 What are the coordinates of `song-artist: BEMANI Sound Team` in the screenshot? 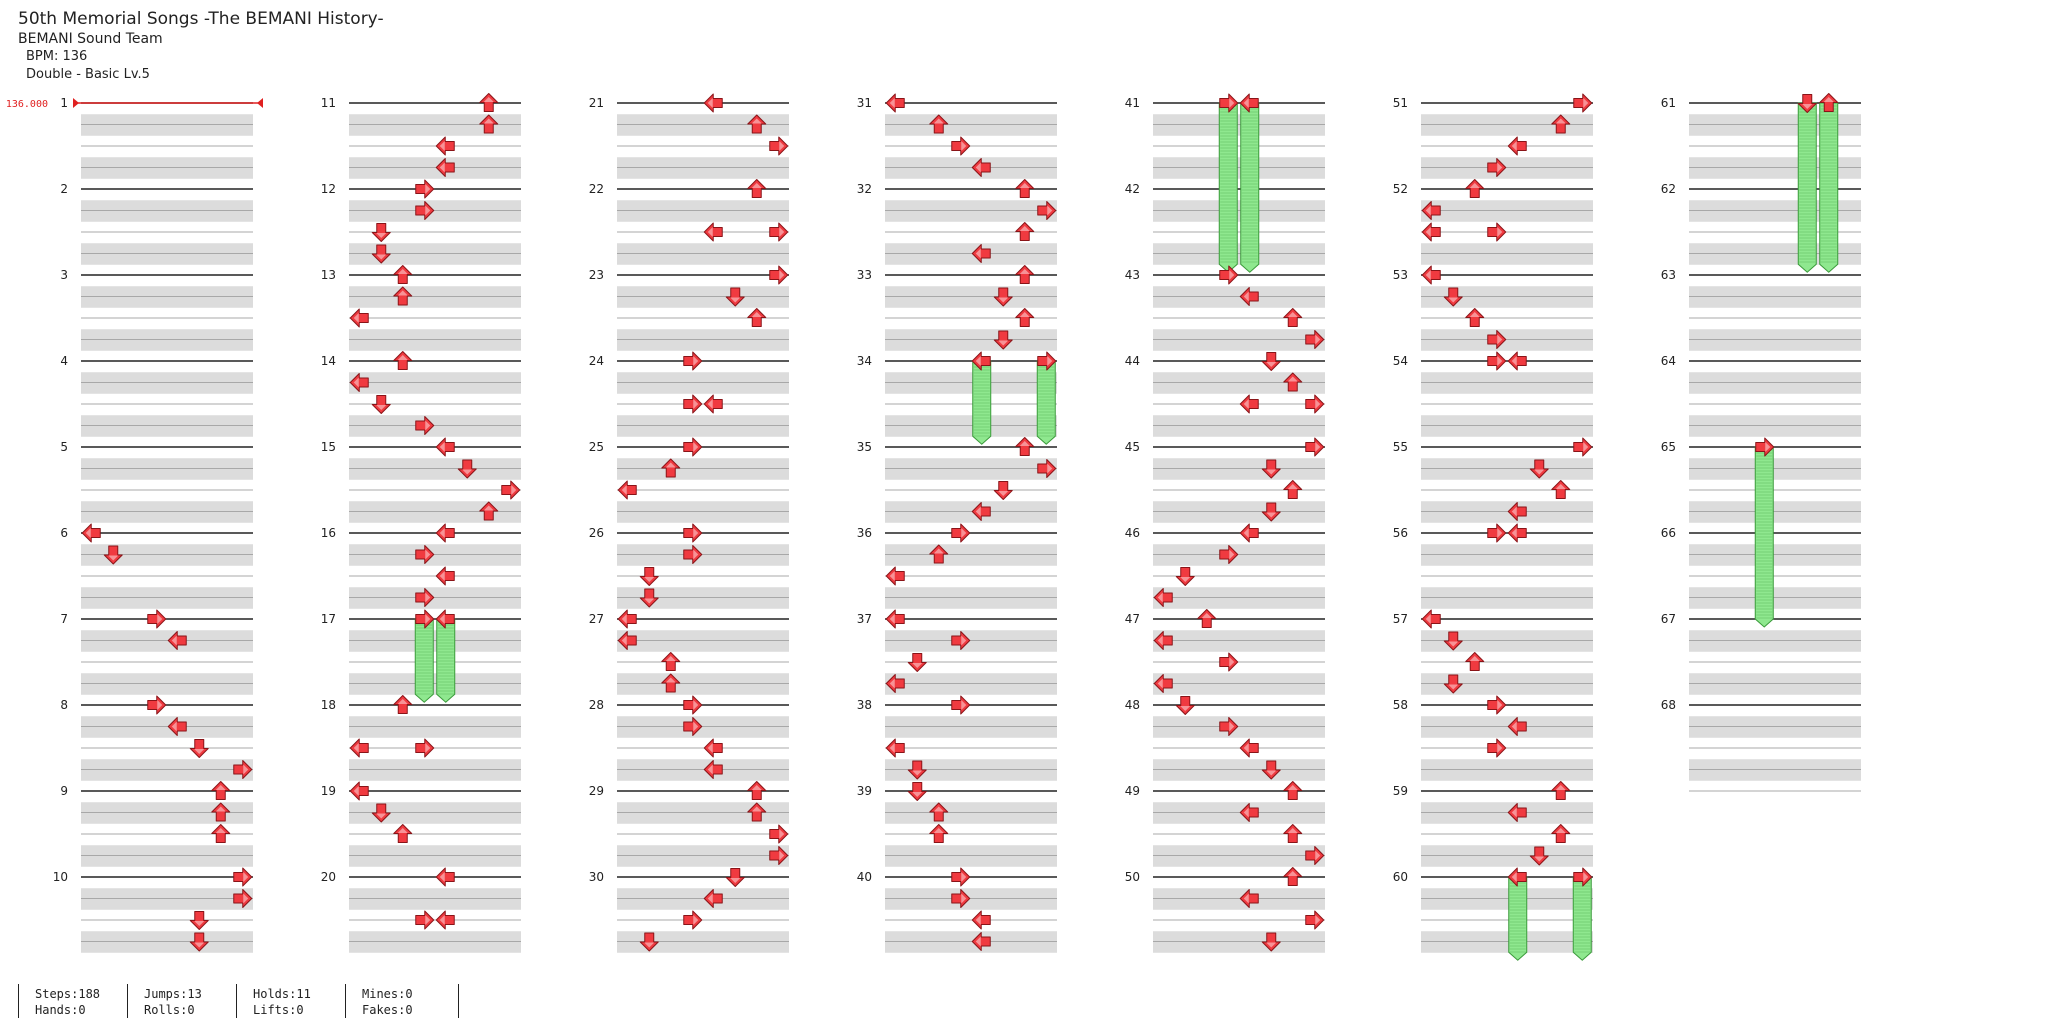 It's located at (90, 39).